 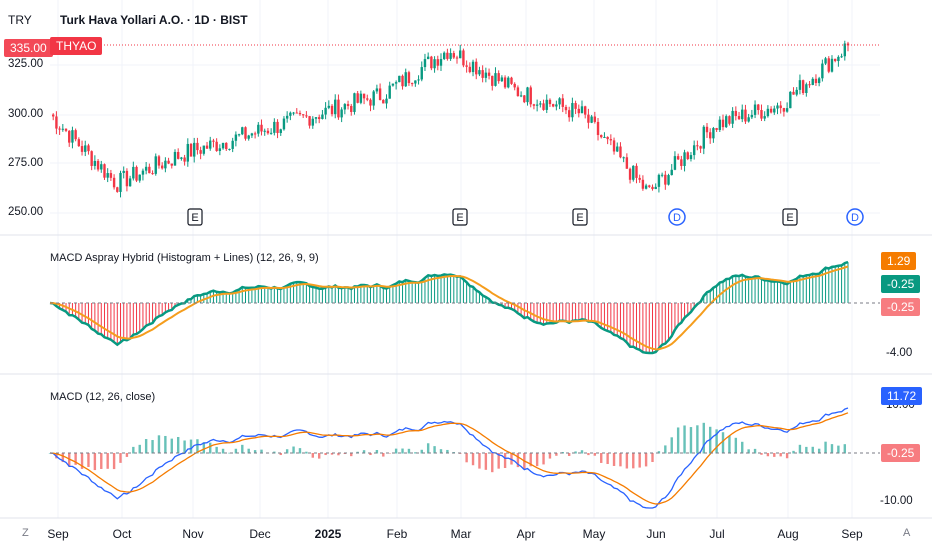 I want to click on chart-title: Turk Hava Yollari A.O. · 1D · BIST, so click(x=154, y=20).